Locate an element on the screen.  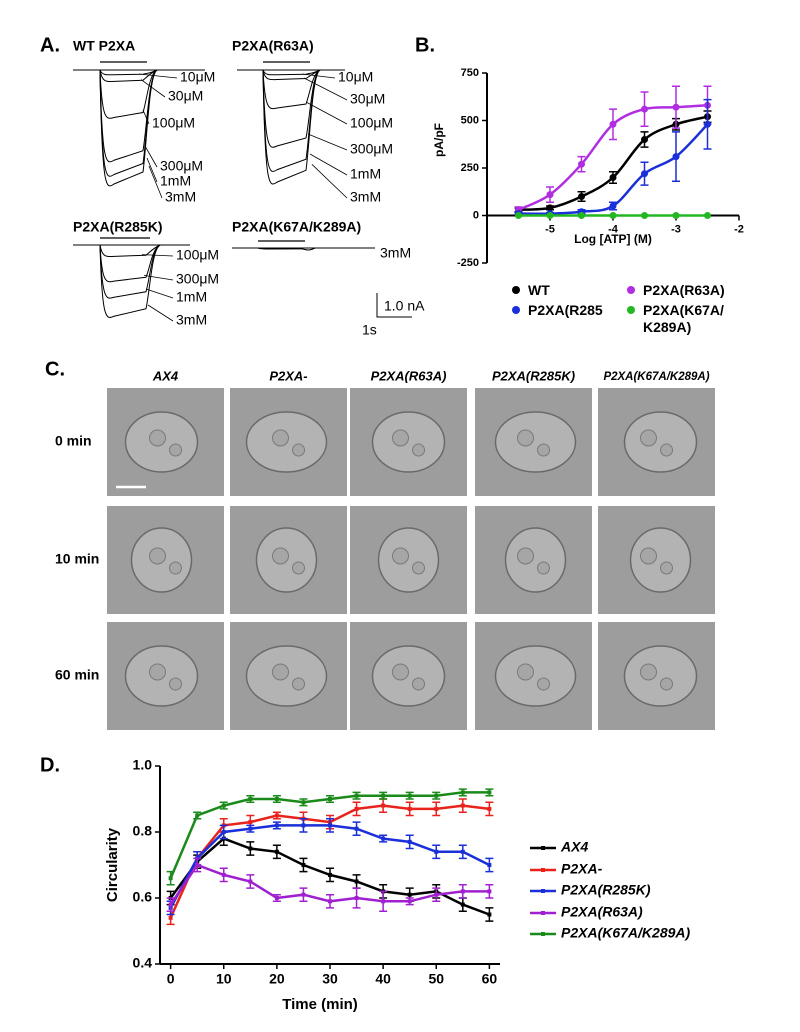
y-tick-label: 750 is located at coordinates (470, 73).